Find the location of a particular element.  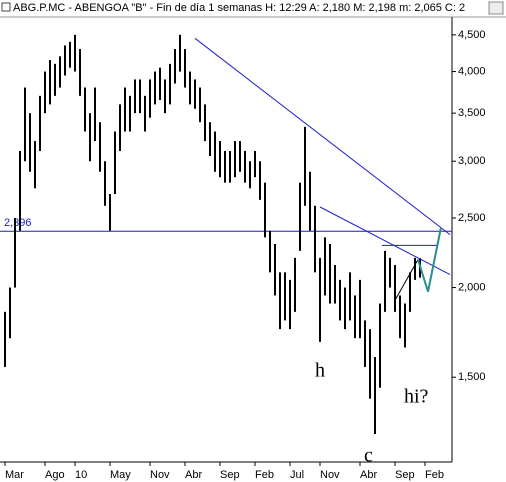

x-tick-label: Ago is located at coordinates (55, 475).